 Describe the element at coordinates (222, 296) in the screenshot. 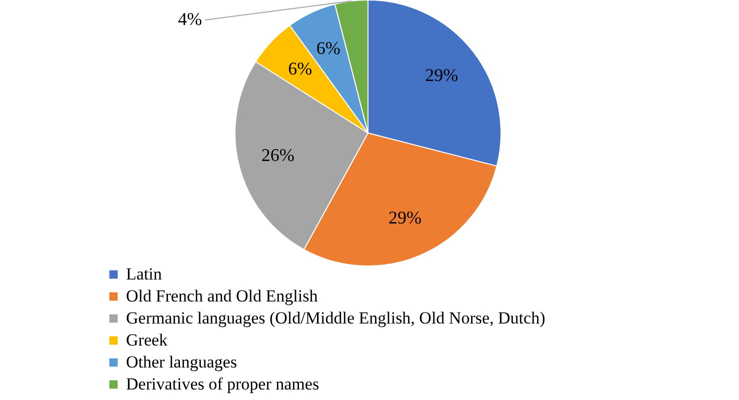

I see `legend-label: Old French and Old English` at that location.